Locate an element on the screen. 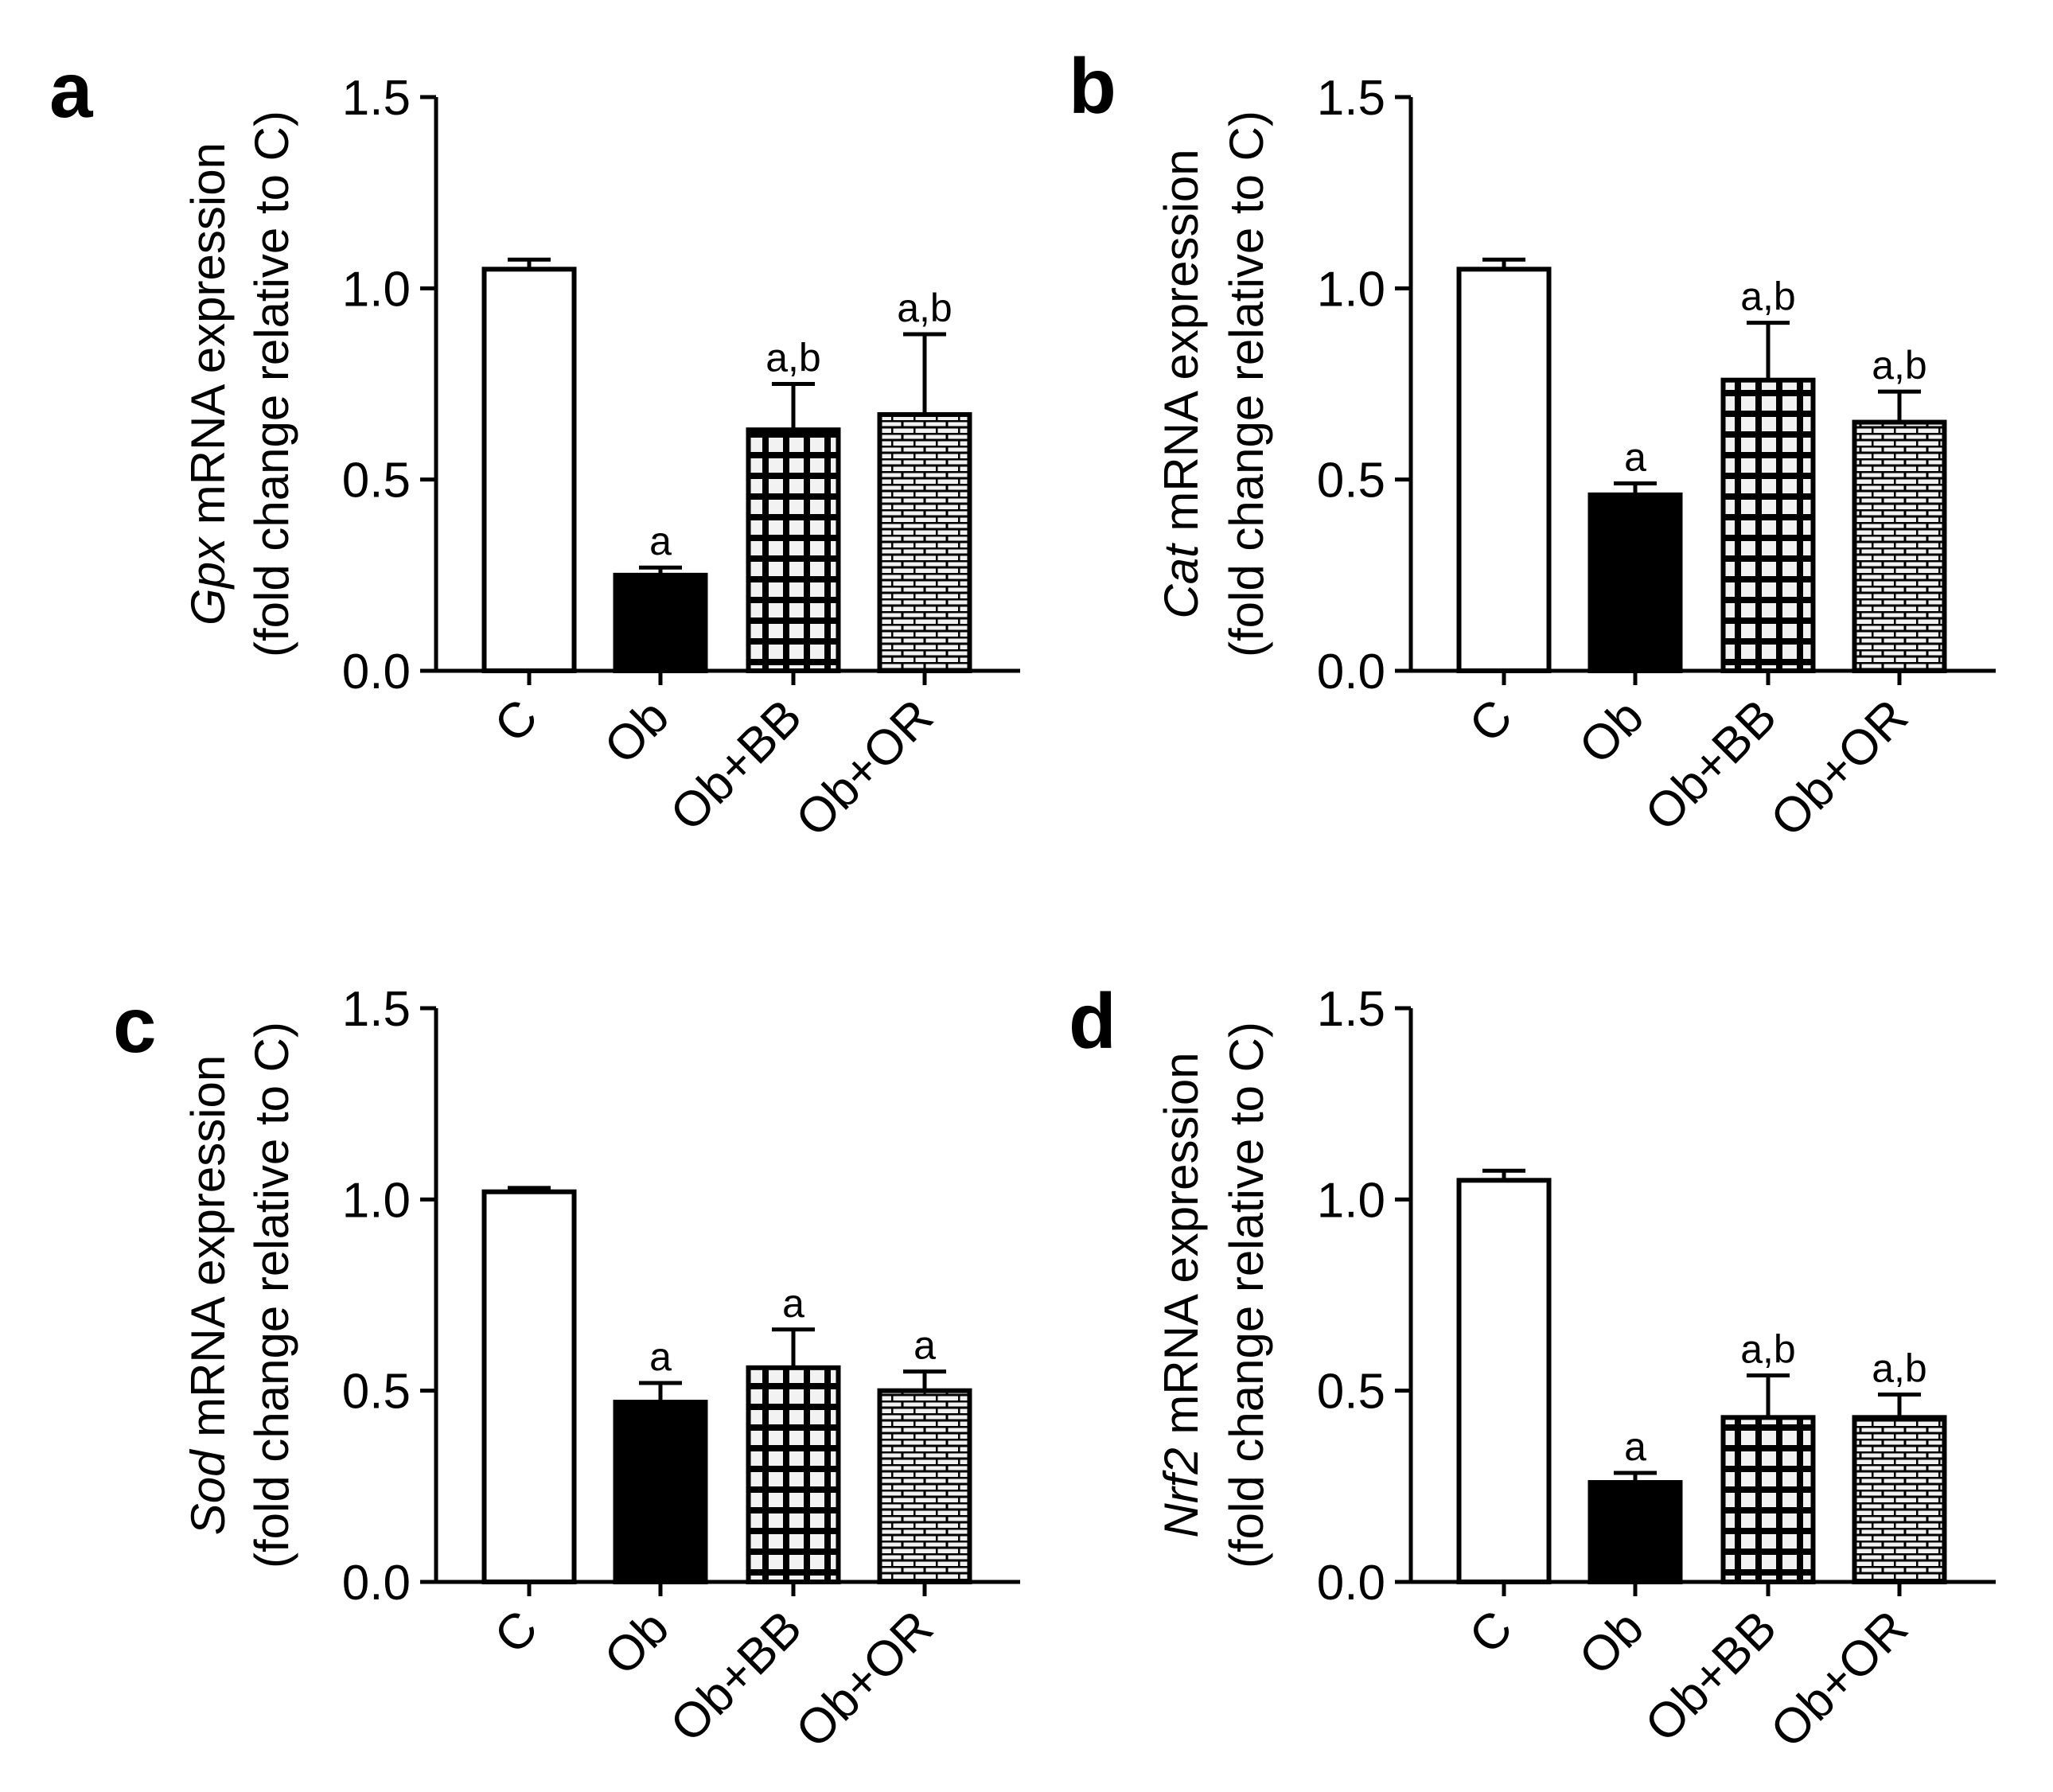 The width and height of the screenshot is (2053, 1792). bar-c-C is located at coordinates (529, 1386).